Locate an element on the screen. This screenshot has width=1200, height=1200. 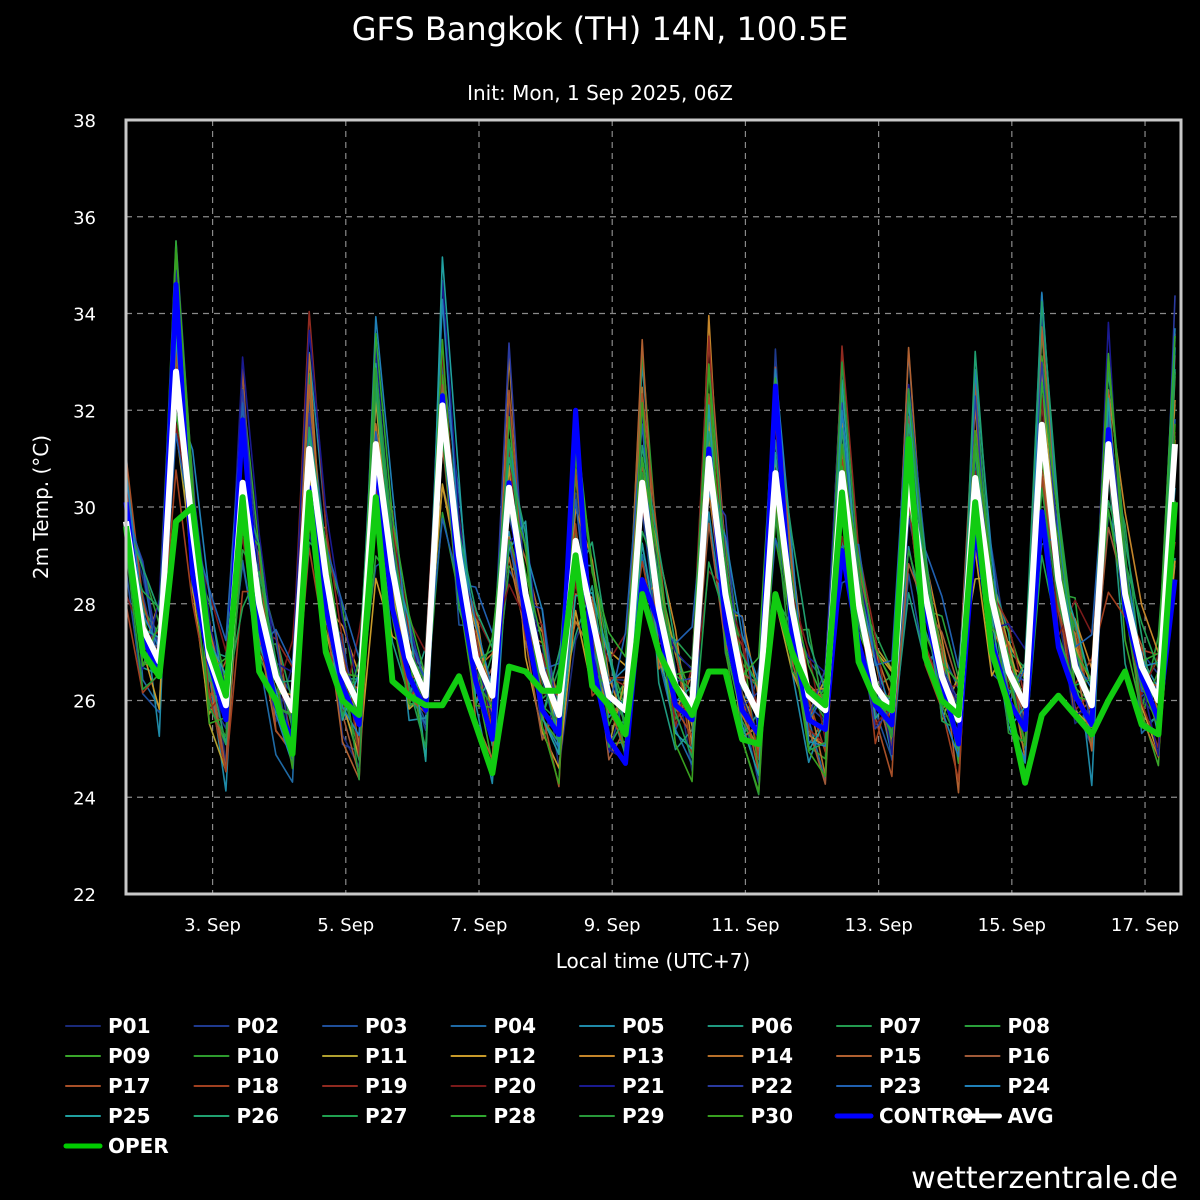
legend-label: AVG is located at coordinates (1031, 1116).